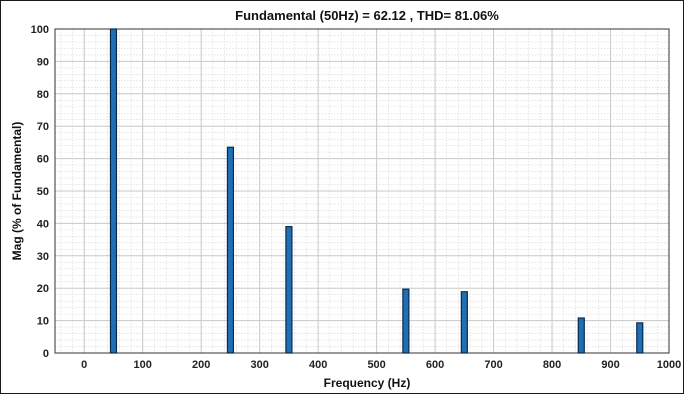 Image resolution: width=684 pixels, height=394 pixels. Describe the element at coordinates (493, 365) in the screenshot. I see `x-tick-label: 700` at that location.